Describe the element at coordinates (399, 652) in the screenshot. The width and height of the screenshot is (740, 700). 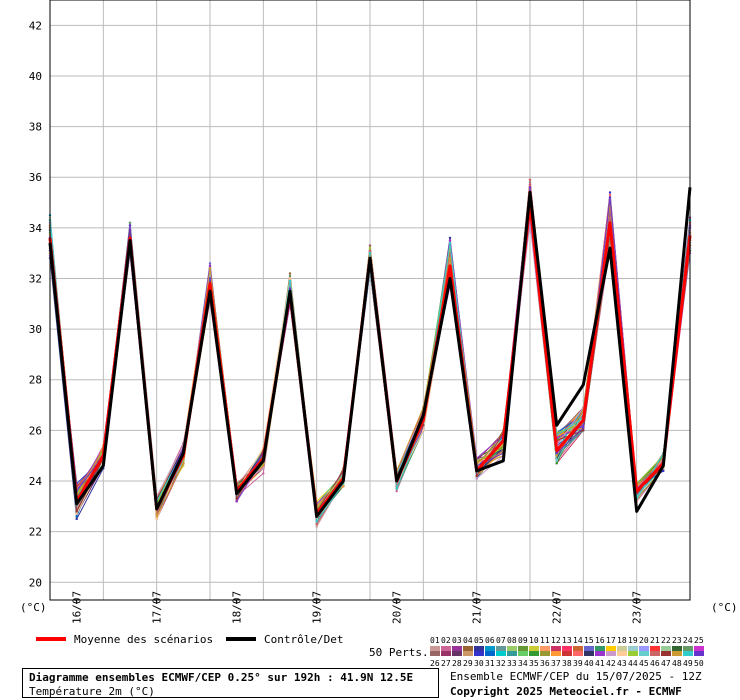
I see `legend-perts-label: 50 Perts.` at that location.